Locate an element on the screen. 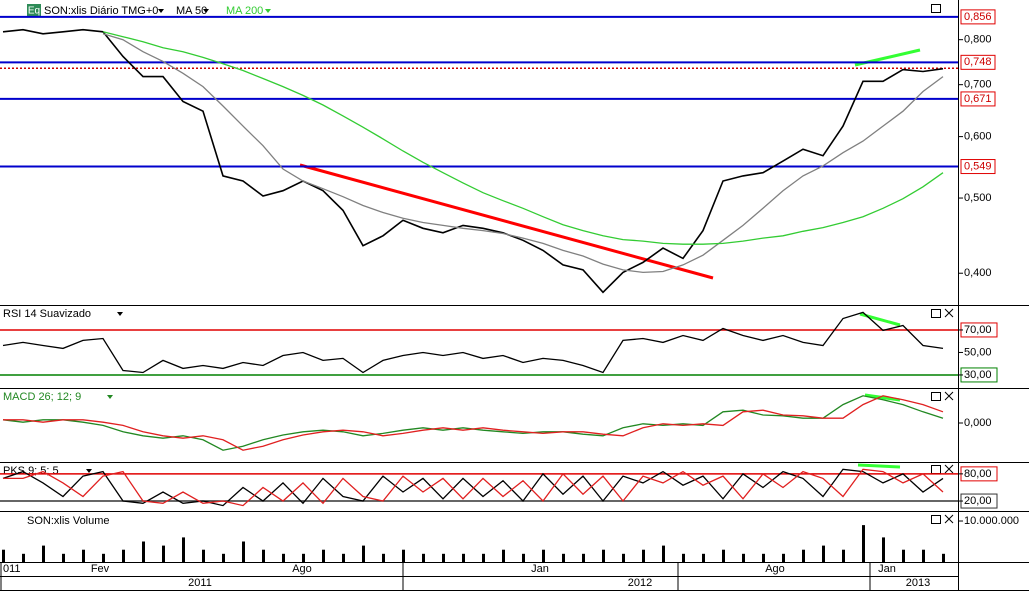 The height and width of the screenshot is (612, 1029). badge is located at coordinates (34, 10).